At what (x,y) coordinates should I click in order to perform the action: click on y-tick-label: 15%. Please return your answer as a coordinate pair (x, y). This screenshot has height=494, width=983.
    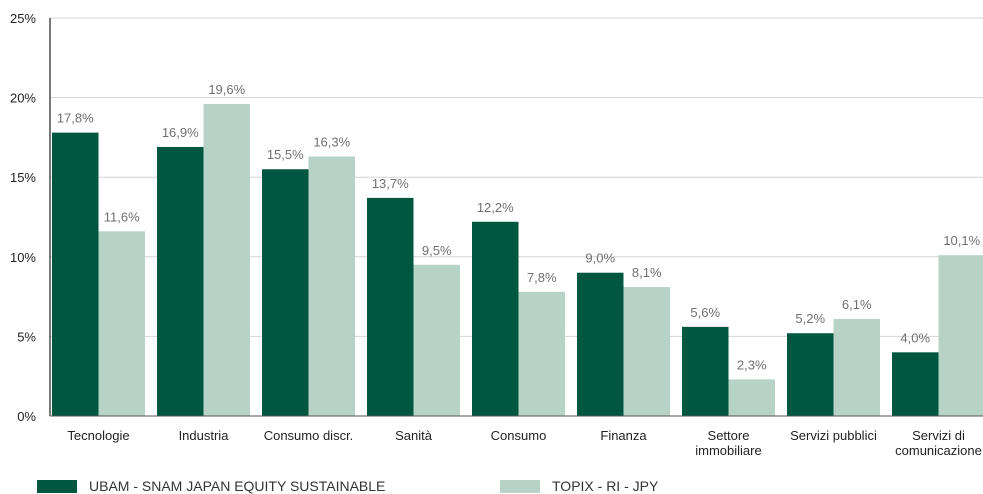
    Looking at the image, I should click on (23, 177).